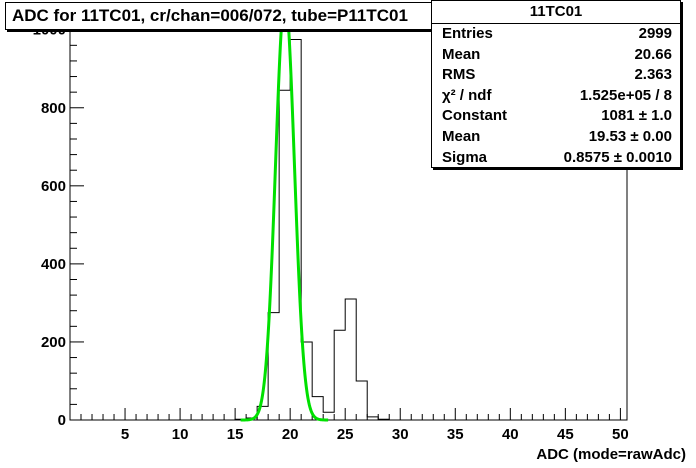  I want to click on x-tick-label: 40, so click(510, 434).